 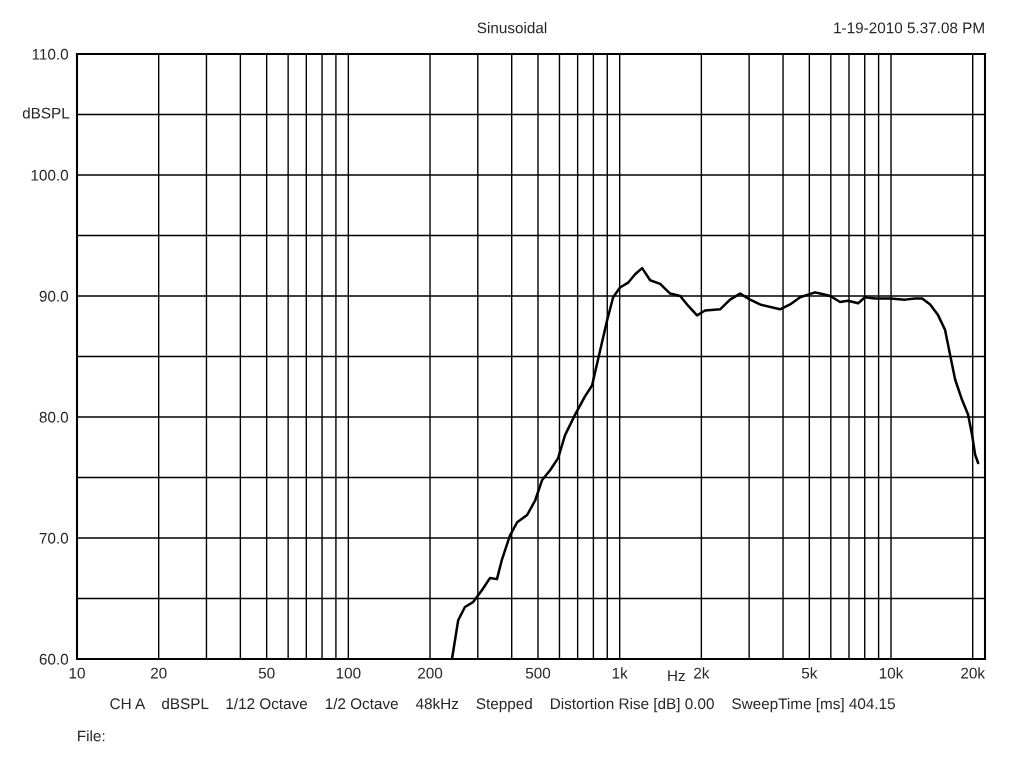 I want to click on x-tick-label: 200, so click(x=430, y=673).